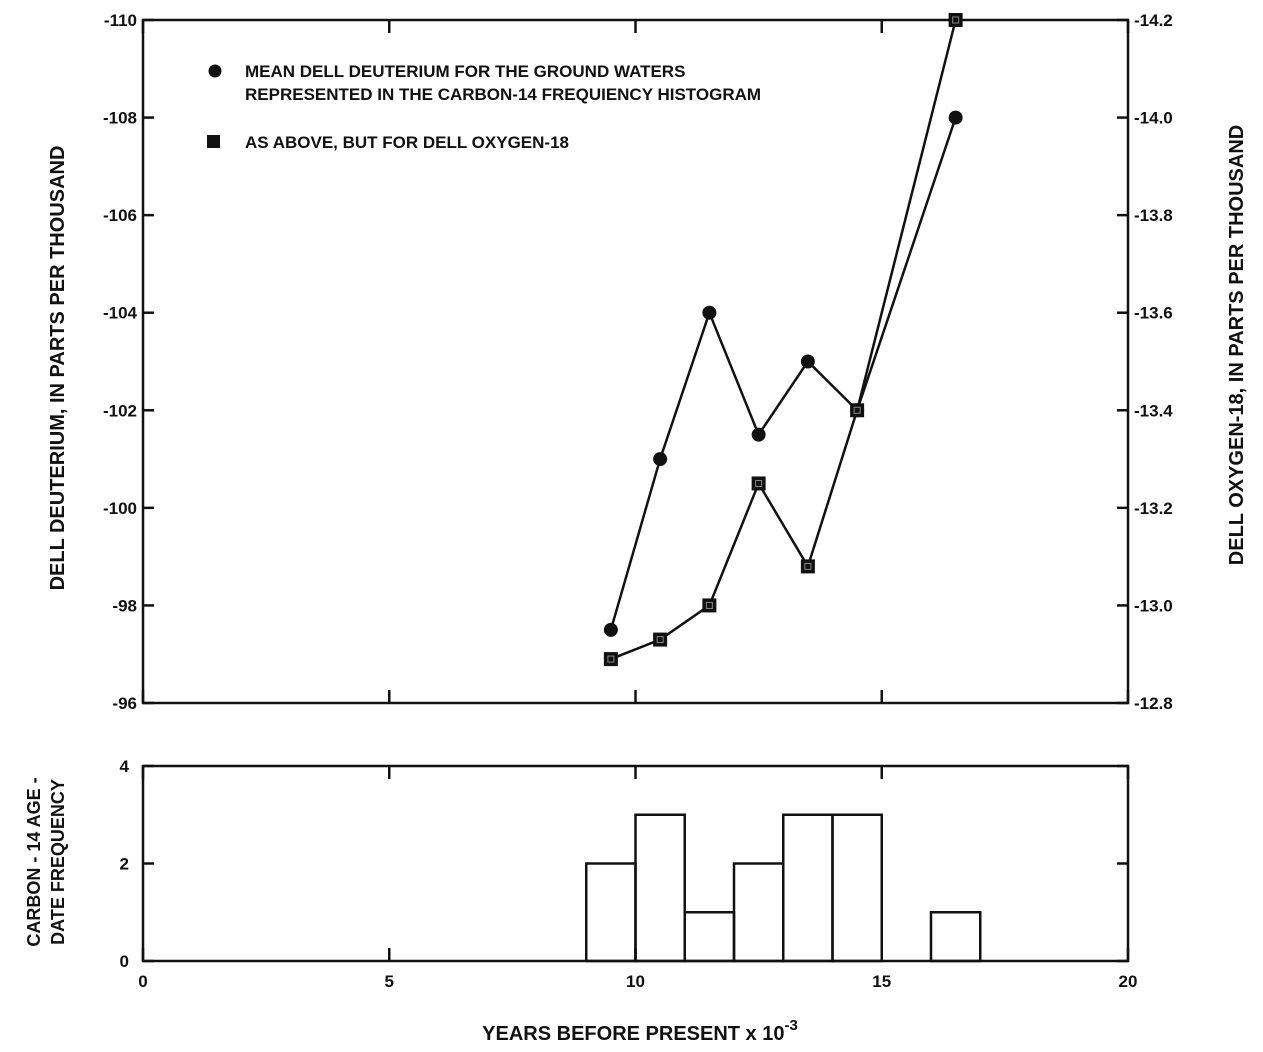 The image size is (1263, 1052). Describe the element at coordinates (1153, 313) in the screenshot. I see `right-y-tick-label: -13.6` at that location.